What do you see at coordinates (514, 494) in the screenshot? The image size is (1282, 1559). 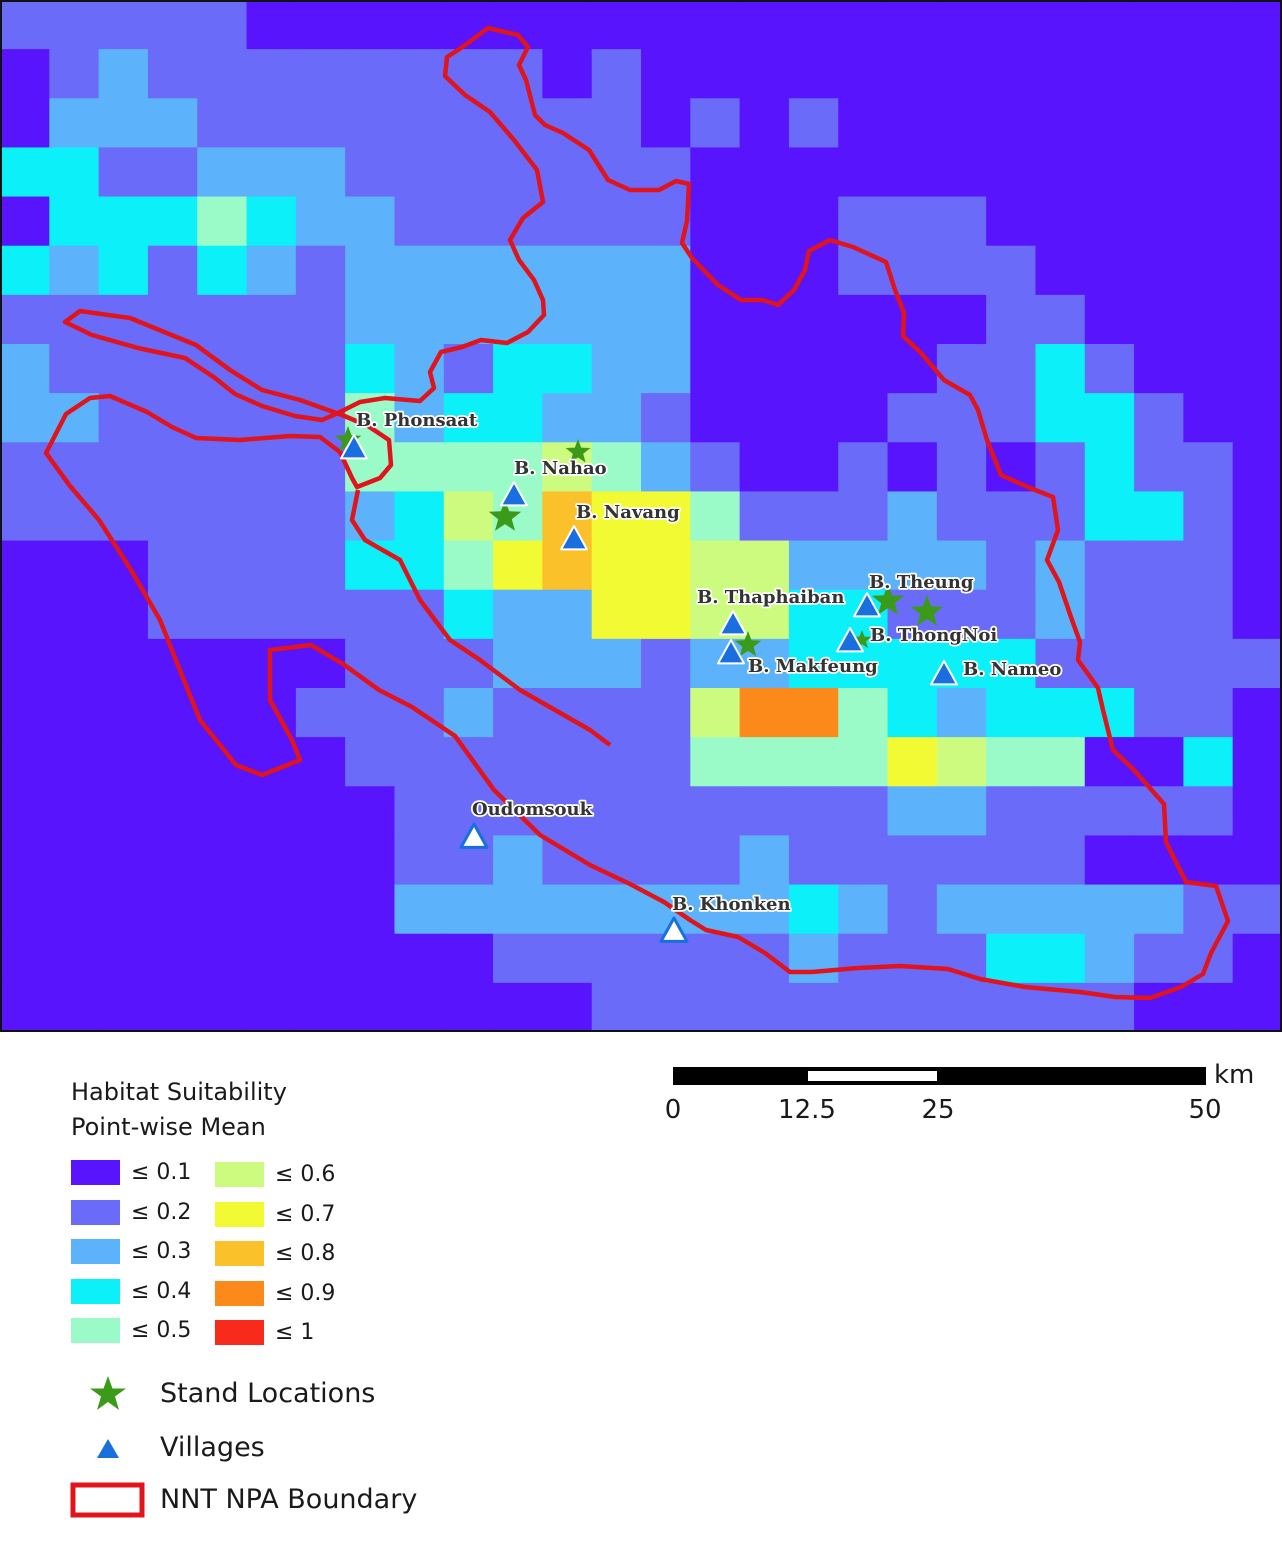 I see `village-triangle-icon` at bounding box center [514, 494].